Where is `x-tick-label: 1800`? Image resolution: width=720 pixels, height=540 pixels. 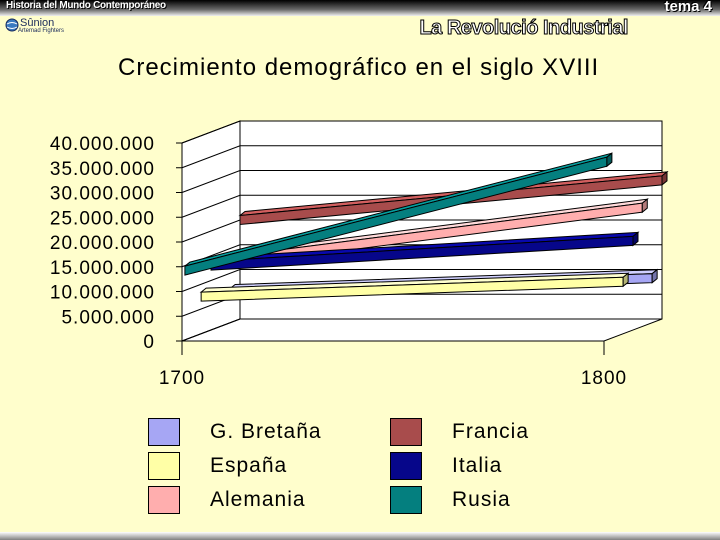
x-tick-label: 1800 is located at coordinates (604, 378).